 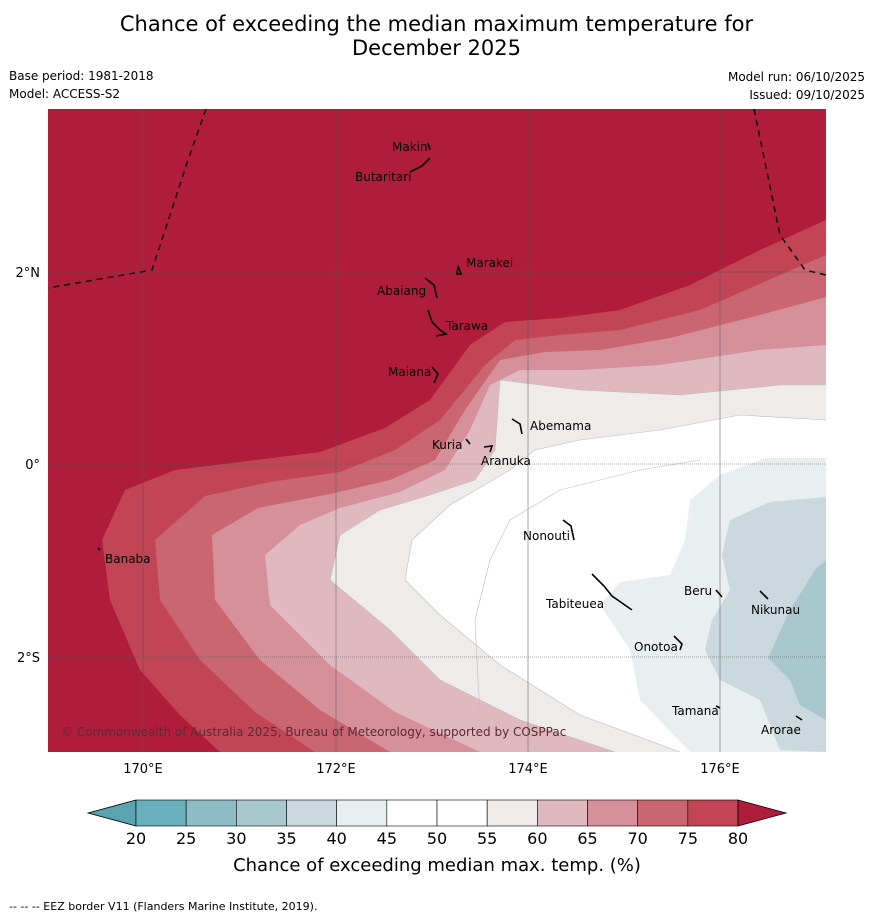 What do you see at coordinates (236, 838) in the screenshot?
I see `colorbar-tick-label: 30` at bounding box center [236, 838].